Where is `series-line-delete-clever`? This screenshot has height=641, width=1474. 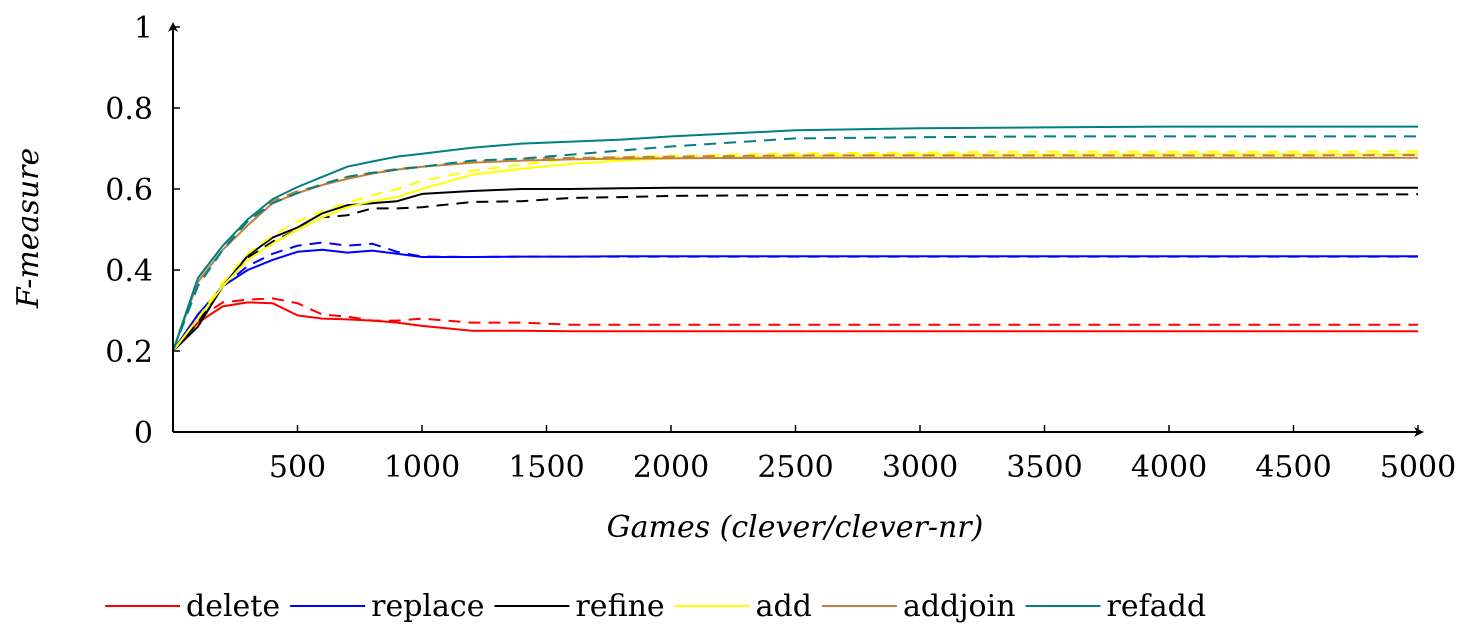
series-line-delete-clever is located at coordinates (795, 326).